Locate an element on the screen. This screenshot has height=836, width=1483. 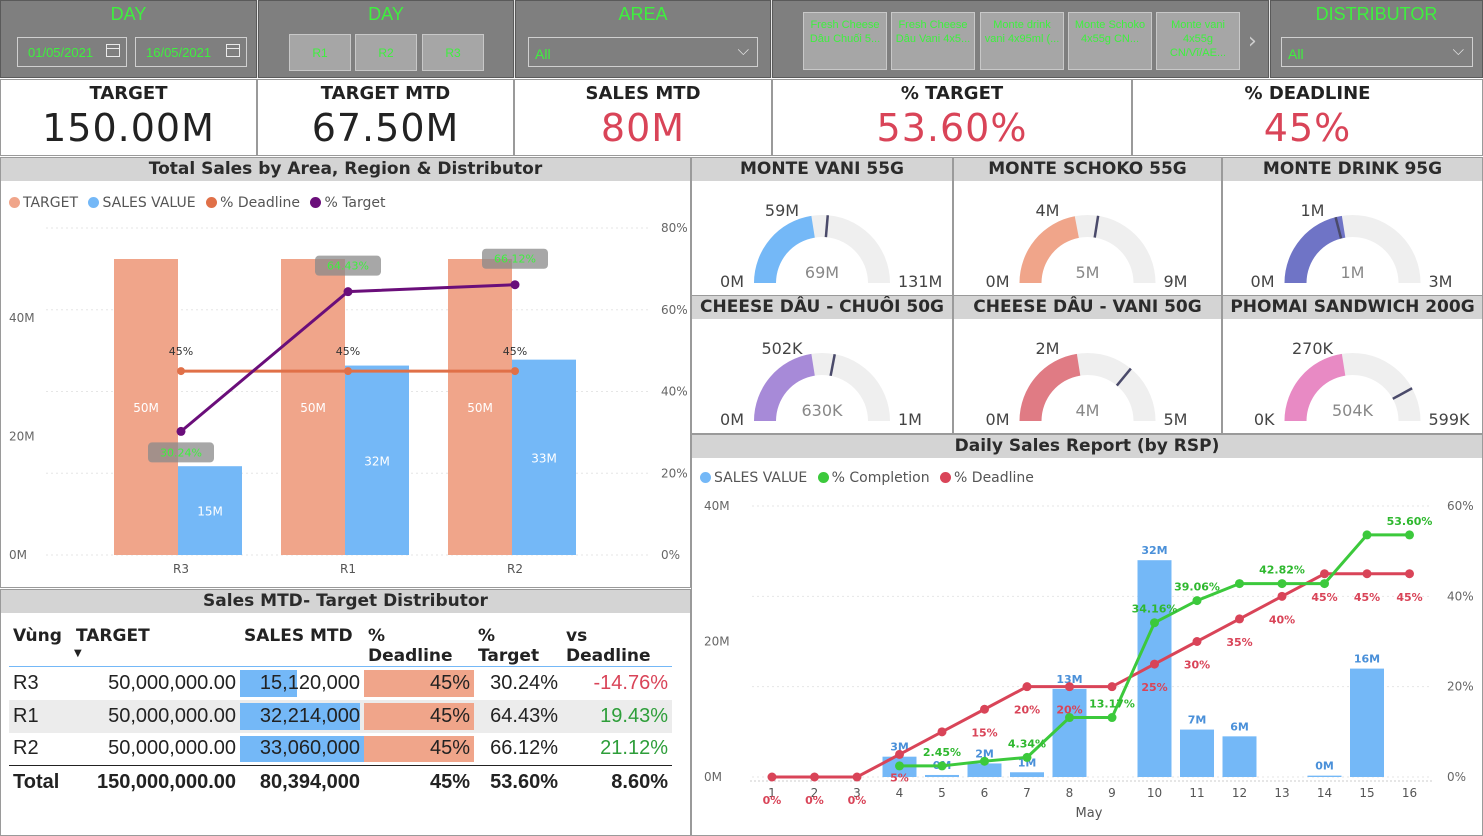
distributor-select: All ⌵ is located at coordinates (1377, 52).